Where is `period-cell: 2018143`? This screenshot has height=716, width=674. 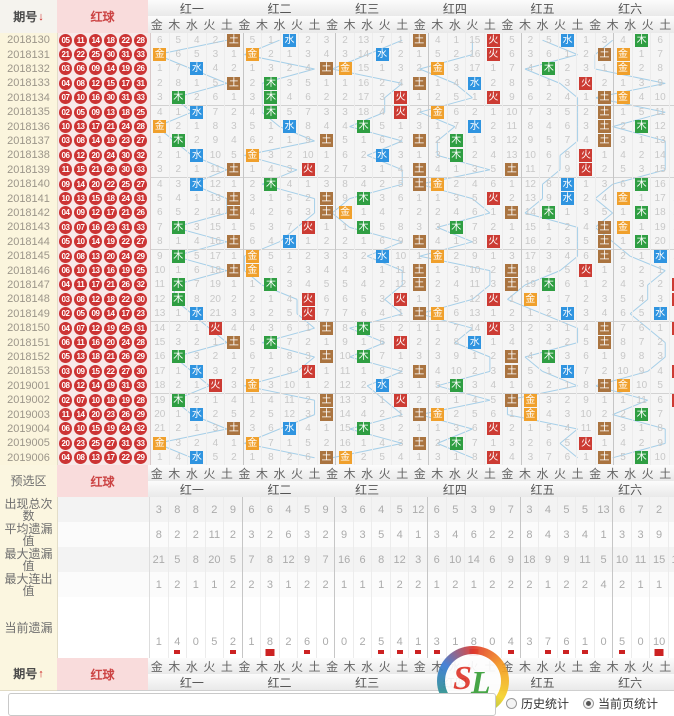 period-cell: 2018143 is located at coordinates (29, 227).